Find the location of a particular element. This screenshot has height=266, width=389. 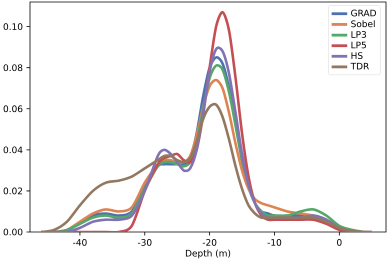

y-tick-label: 0.10 is located at coordinates (13, 26).